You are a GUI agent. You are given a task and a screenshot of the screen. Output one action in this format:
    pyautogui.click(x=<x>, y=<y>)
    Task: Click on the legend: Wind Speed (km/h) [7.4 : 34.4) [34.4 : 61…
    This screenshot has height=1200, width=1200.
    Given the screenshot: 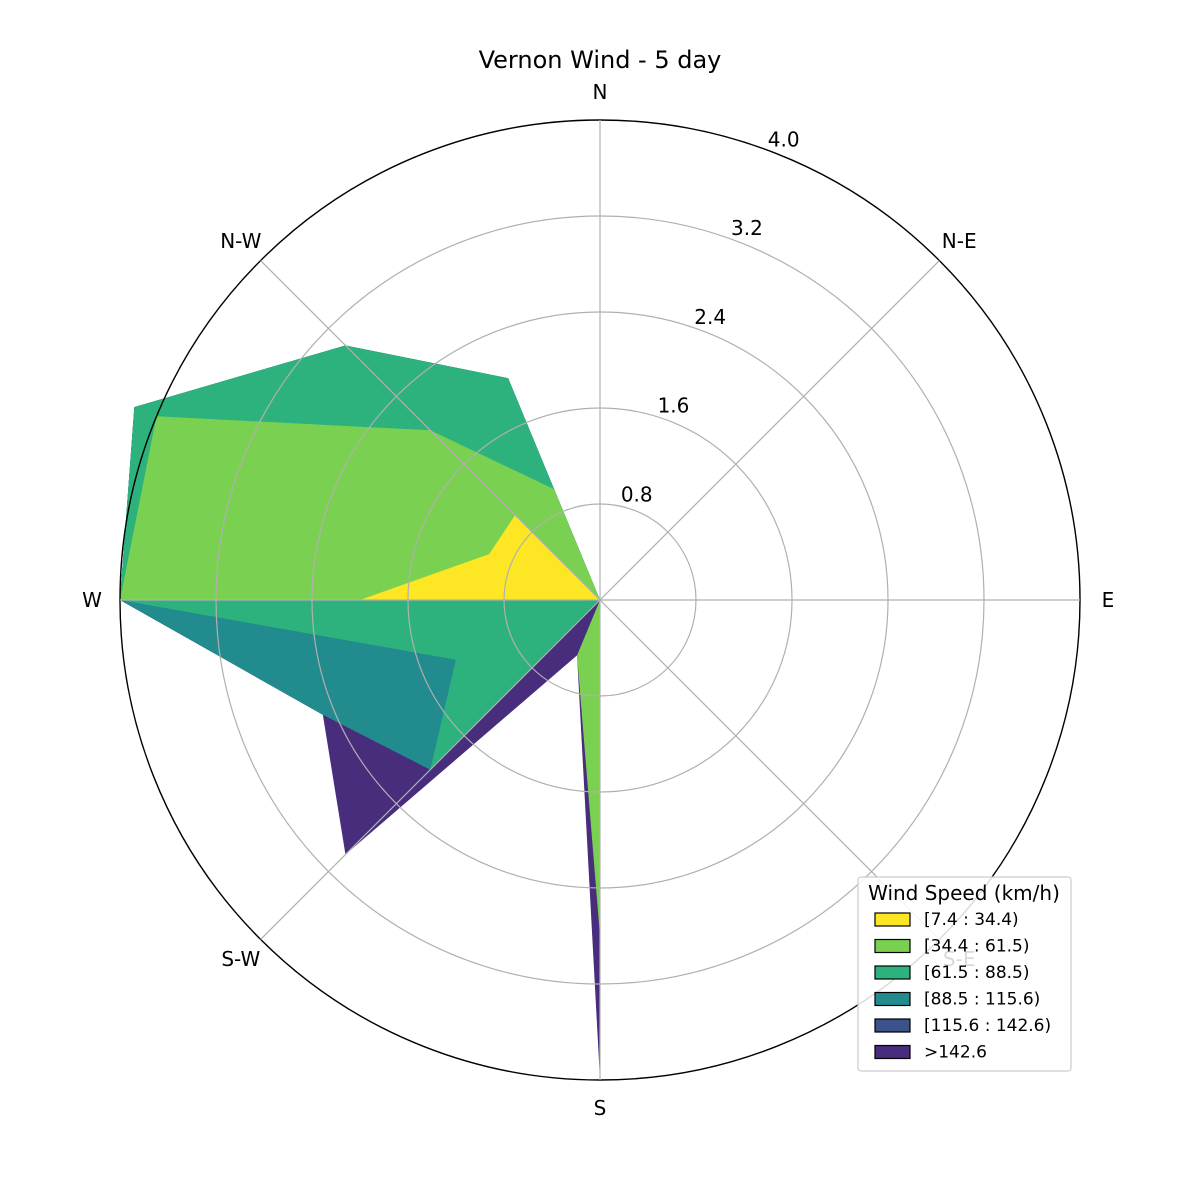 What is the action you would take?
    pyautogui.click(x=964, y=974)
    